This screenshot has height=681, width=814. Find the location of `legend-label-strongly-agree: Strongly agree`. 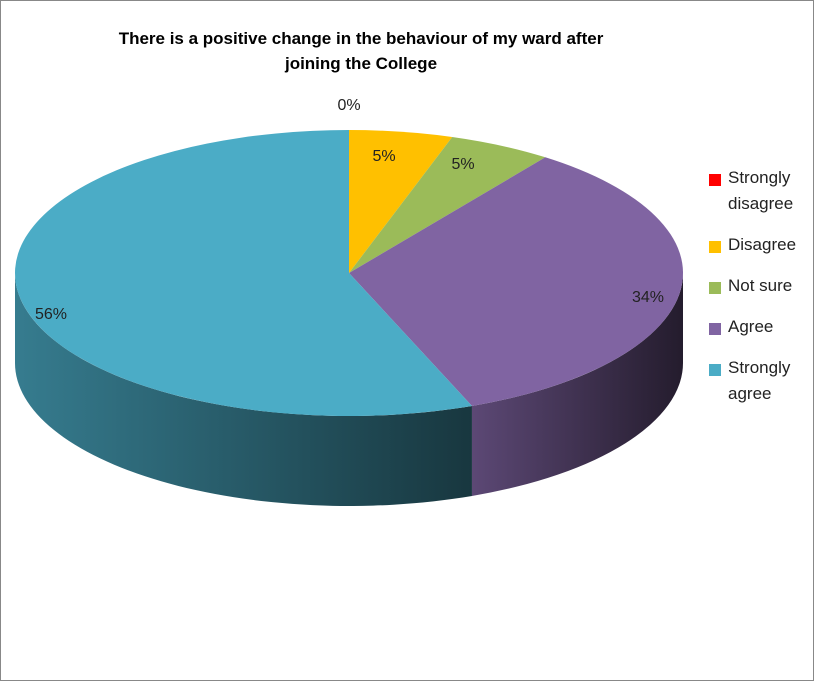

legend-label-strongly-agree: Strongly agree is located at coordinates (759, 380).